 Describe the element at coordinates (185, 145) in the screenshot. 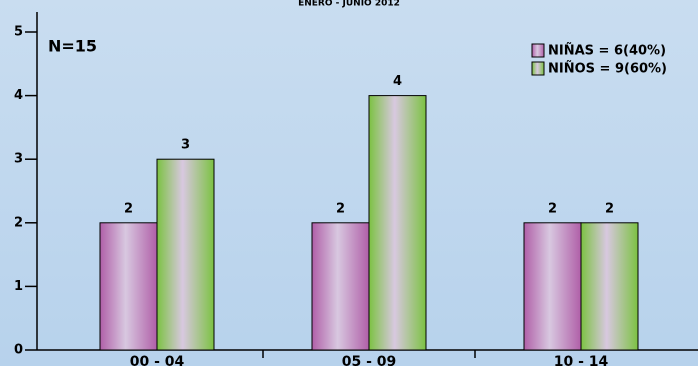

I see `data-label: 3` at that location.